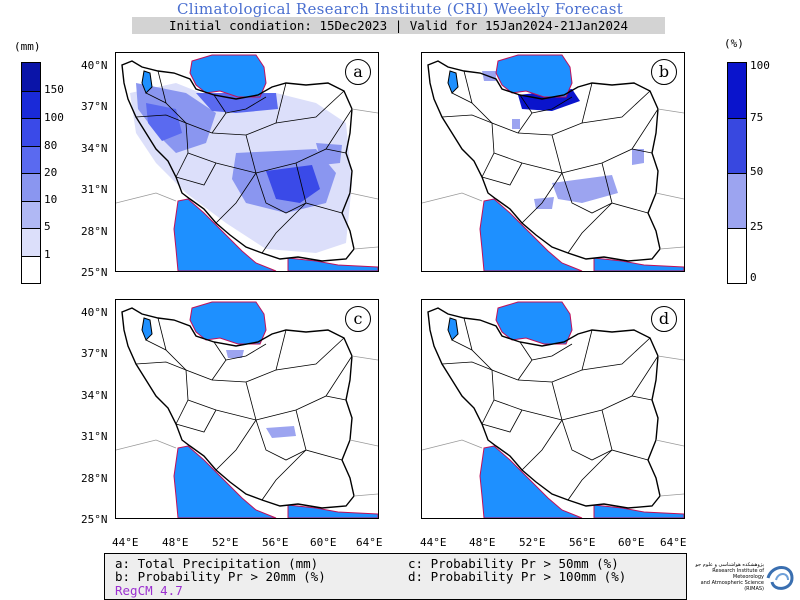 The width and height of the screenshot is (800, 600). I want to click on colorbar-left-unit: (mm), so click(27, 46).